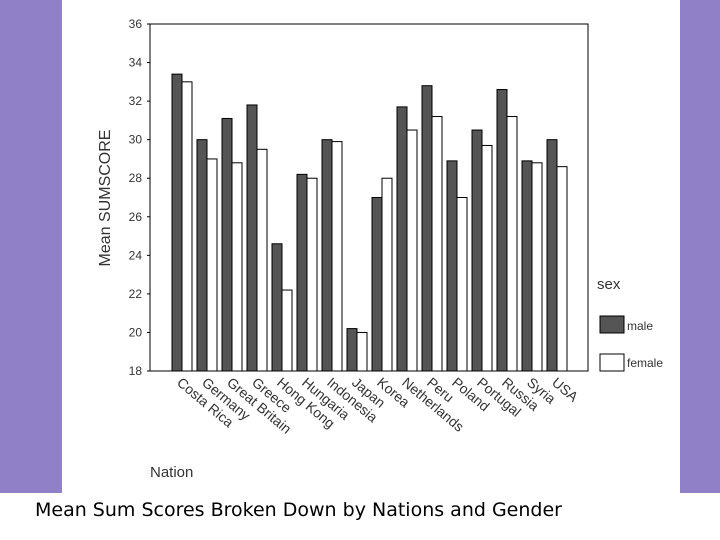 This screenshot has width=720, height=540. Describe the element at coordinates (171, 472) in the screenshot. I see `x-axis-label: Nation` at that location.